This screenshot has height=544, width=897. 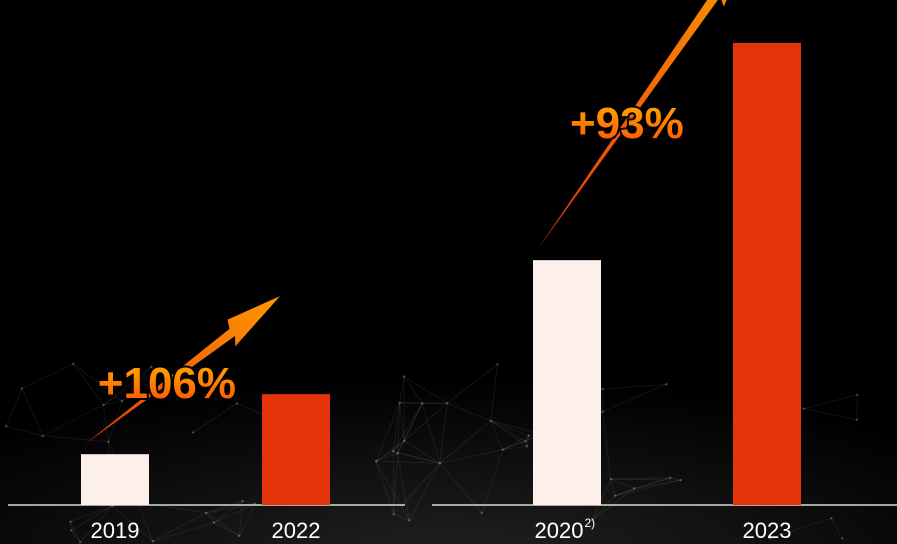 I want to click on bar-2020, so click(x=567, y=382).